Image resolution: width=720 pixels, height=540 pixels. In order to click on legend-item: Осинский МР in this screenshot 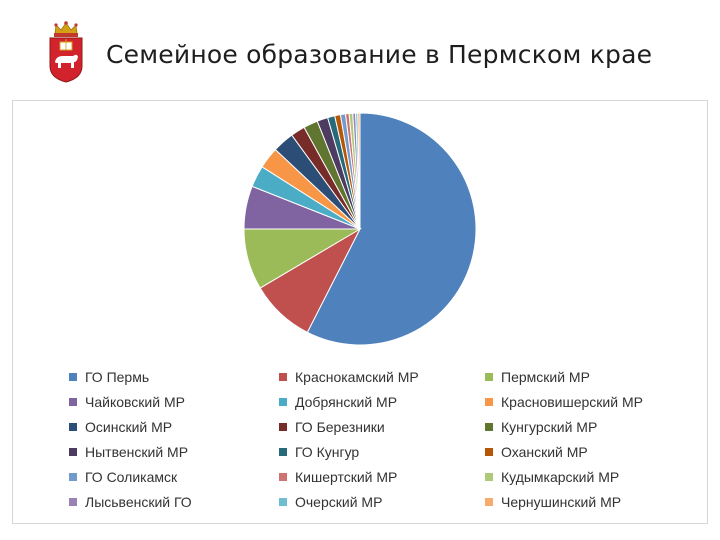, I will do `click(174, 426)`.